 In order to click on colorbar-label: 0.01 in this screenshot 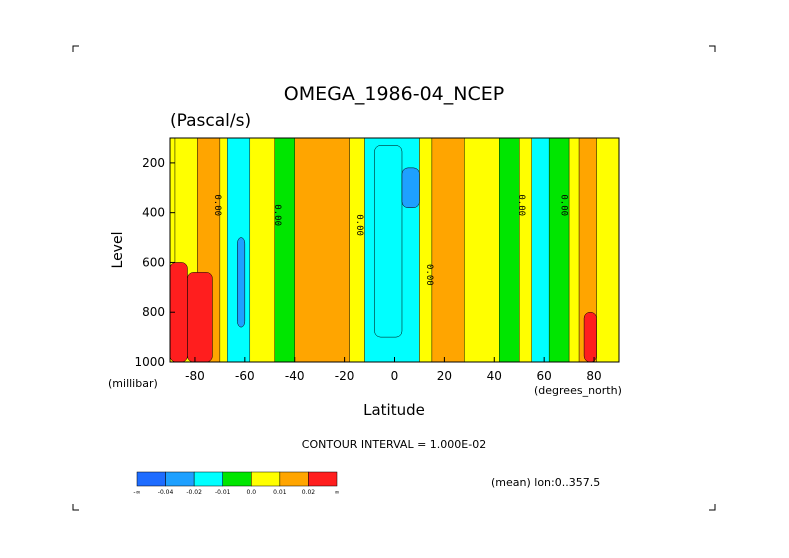, I will do `click(280, 492)`.